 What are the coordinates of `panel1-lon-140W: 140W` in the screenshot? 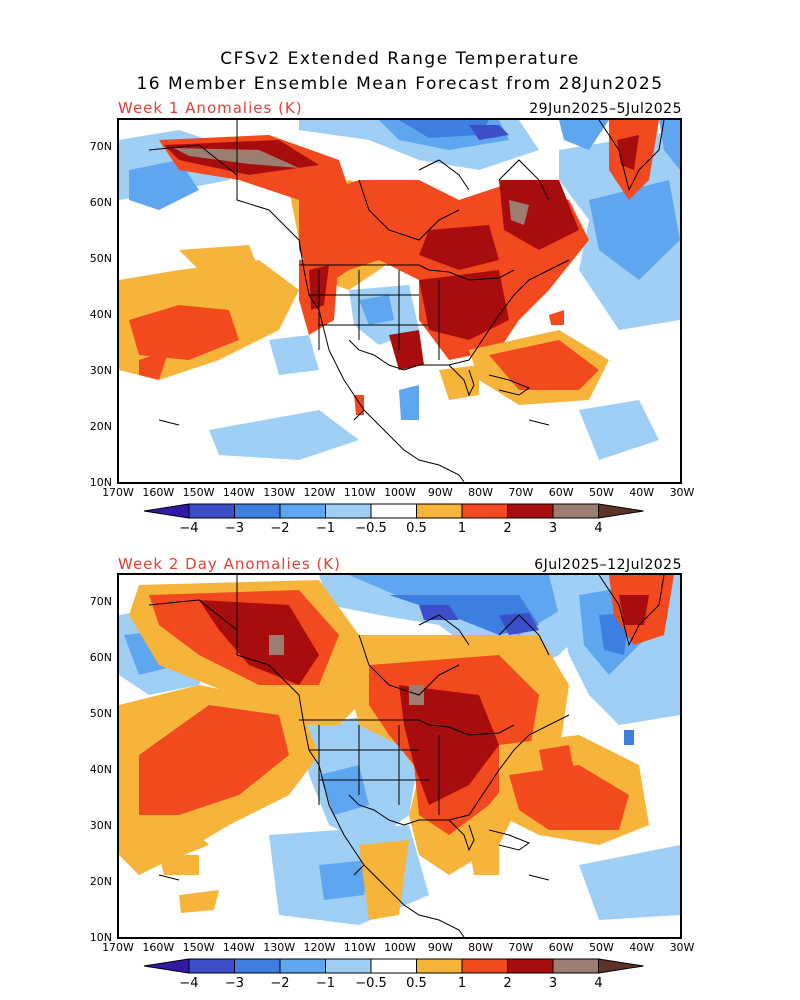 It's located at (238, 492).